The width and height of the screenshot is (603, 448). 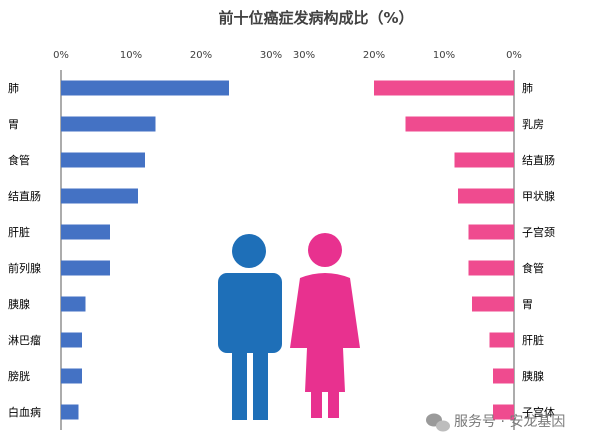 I want to click on female-figure-icon, so click(x=325, y=325).